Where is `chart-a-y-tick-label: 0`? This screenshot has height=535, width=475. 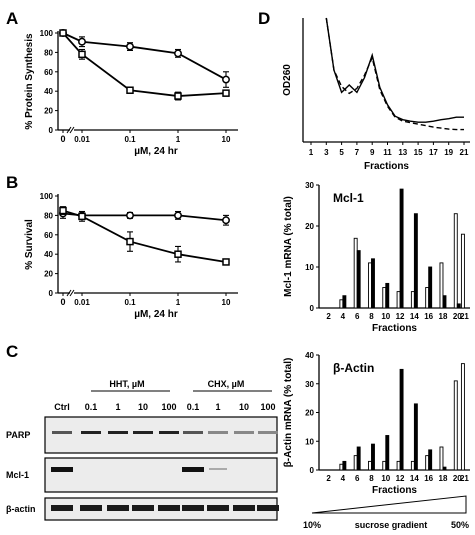
chart-a-y-tick-label: 0 is located at coordinates (51, 130).